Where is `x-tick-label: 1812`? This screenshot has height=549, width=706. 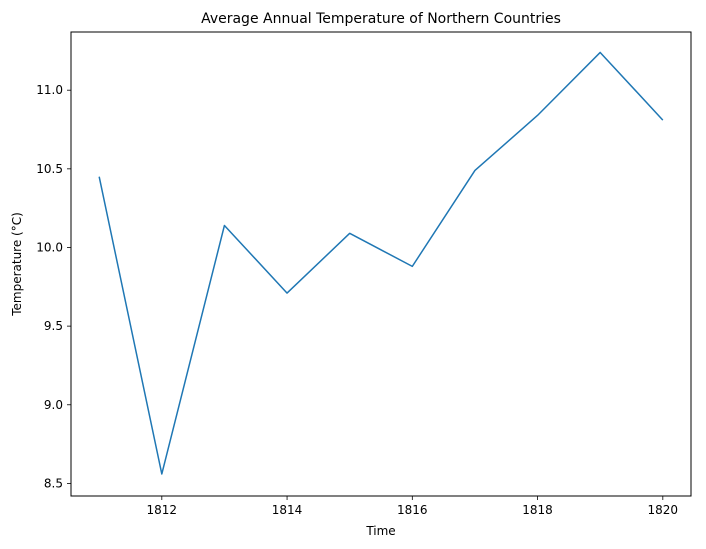
x-tick-label: 1812 is located at coordinates (162, 510).